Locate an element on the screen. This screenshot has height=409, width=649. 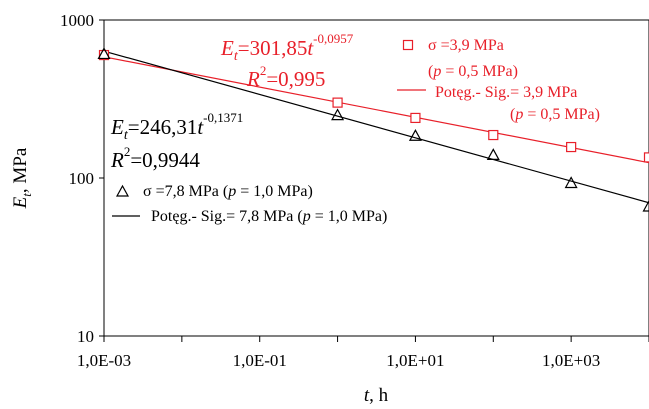
legend-black-marker-p: p is located at coordinates (231, 191).